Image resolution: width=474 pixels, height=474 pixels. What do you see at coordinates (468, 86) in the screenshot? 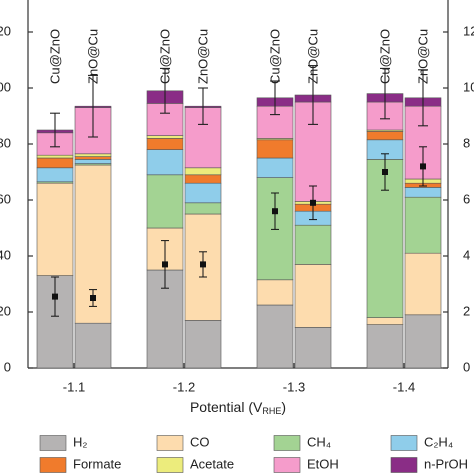
I see `y2-tick-label: 10` at bounding box center [468, 86].